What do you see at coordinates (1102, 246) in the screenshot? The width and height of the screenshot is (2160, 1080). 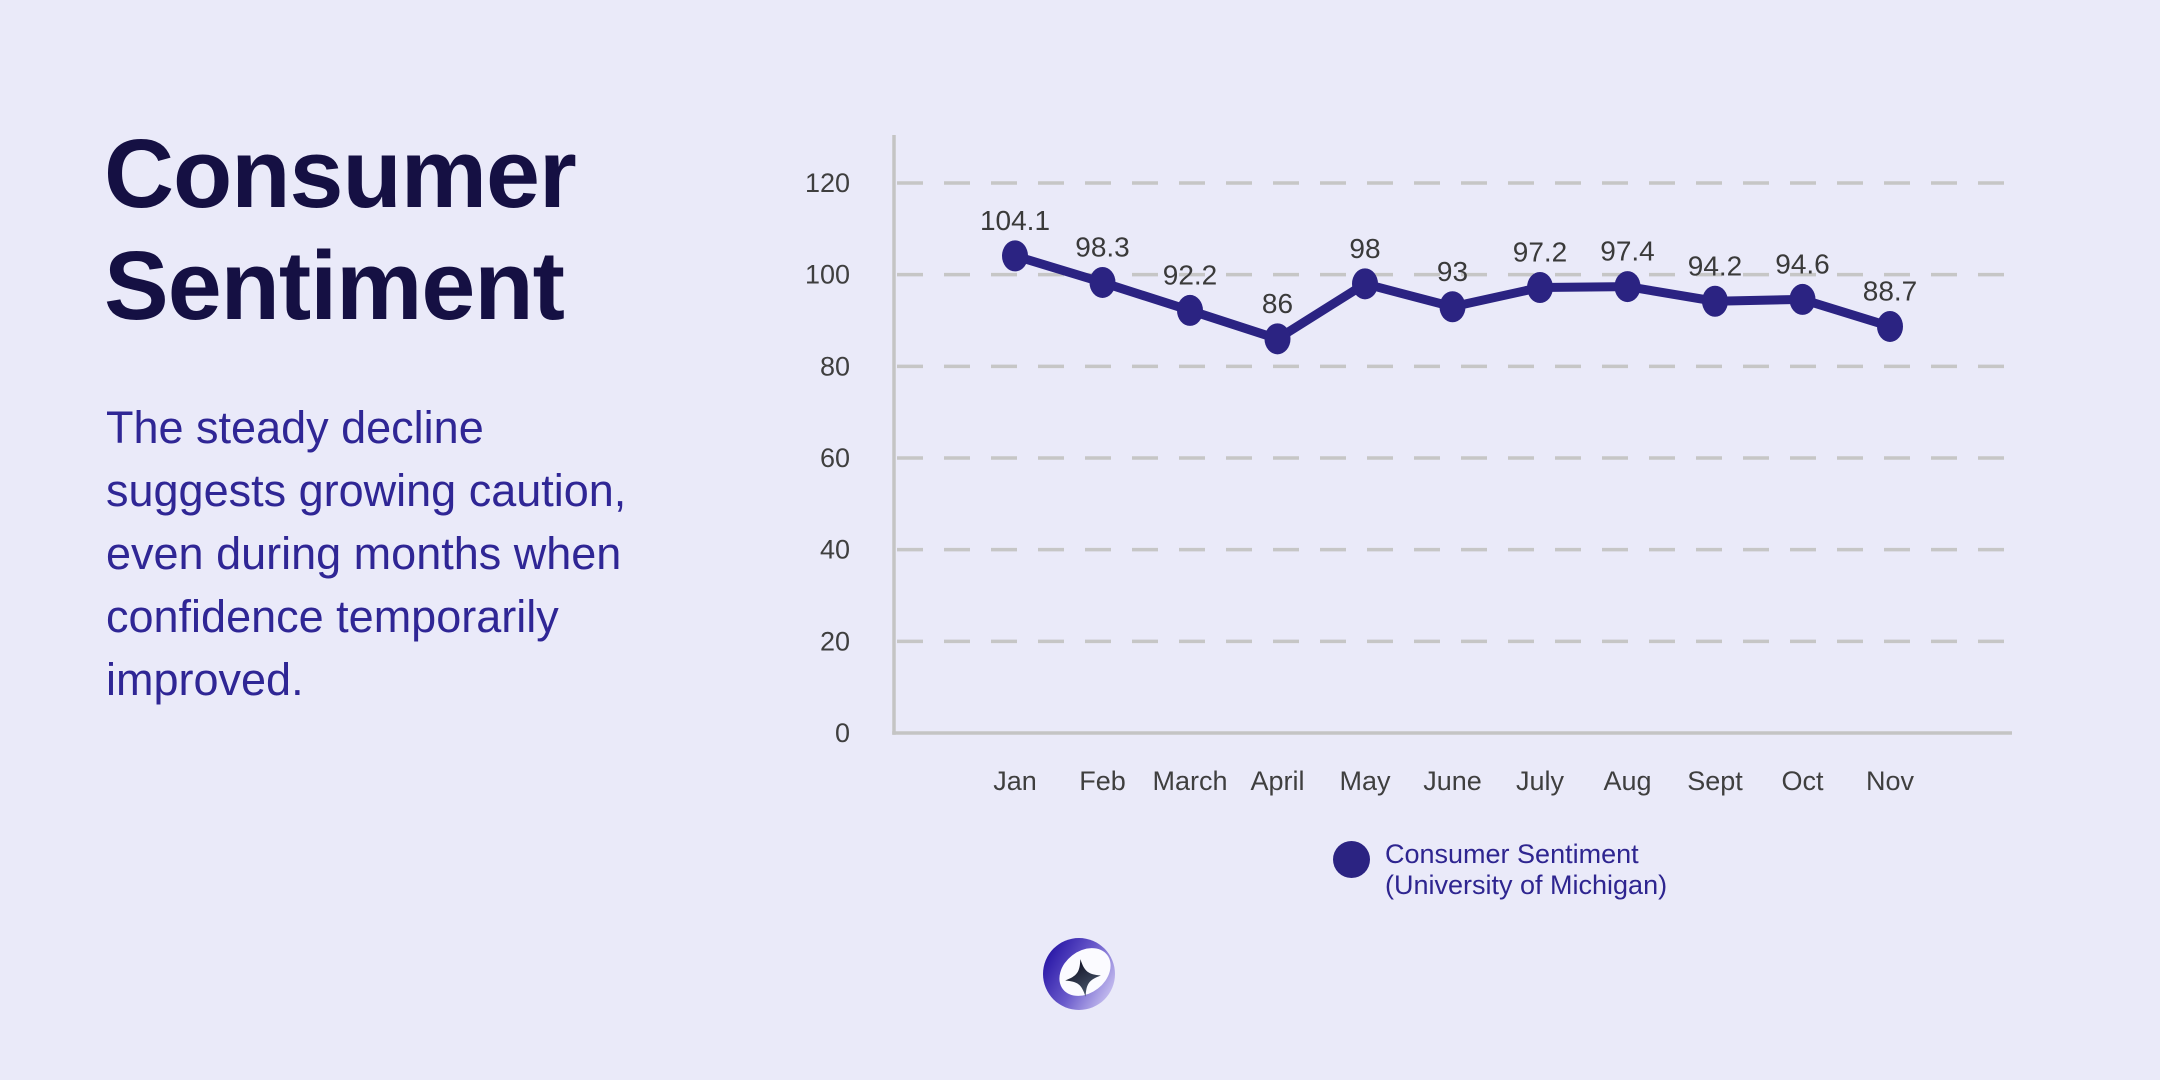 I see `data-point-label: 98.3` at bounding box center [1102, 246].